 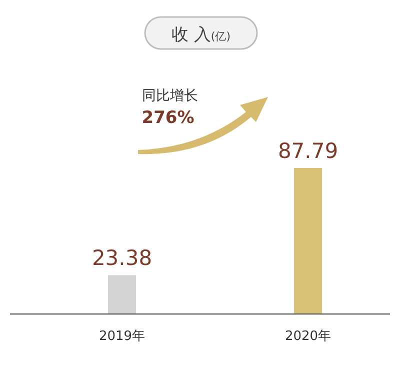 What do you see at coordinates (170, 96) in the screenshot?
I see `text: 同比增长` at bounding box center [170, 96].